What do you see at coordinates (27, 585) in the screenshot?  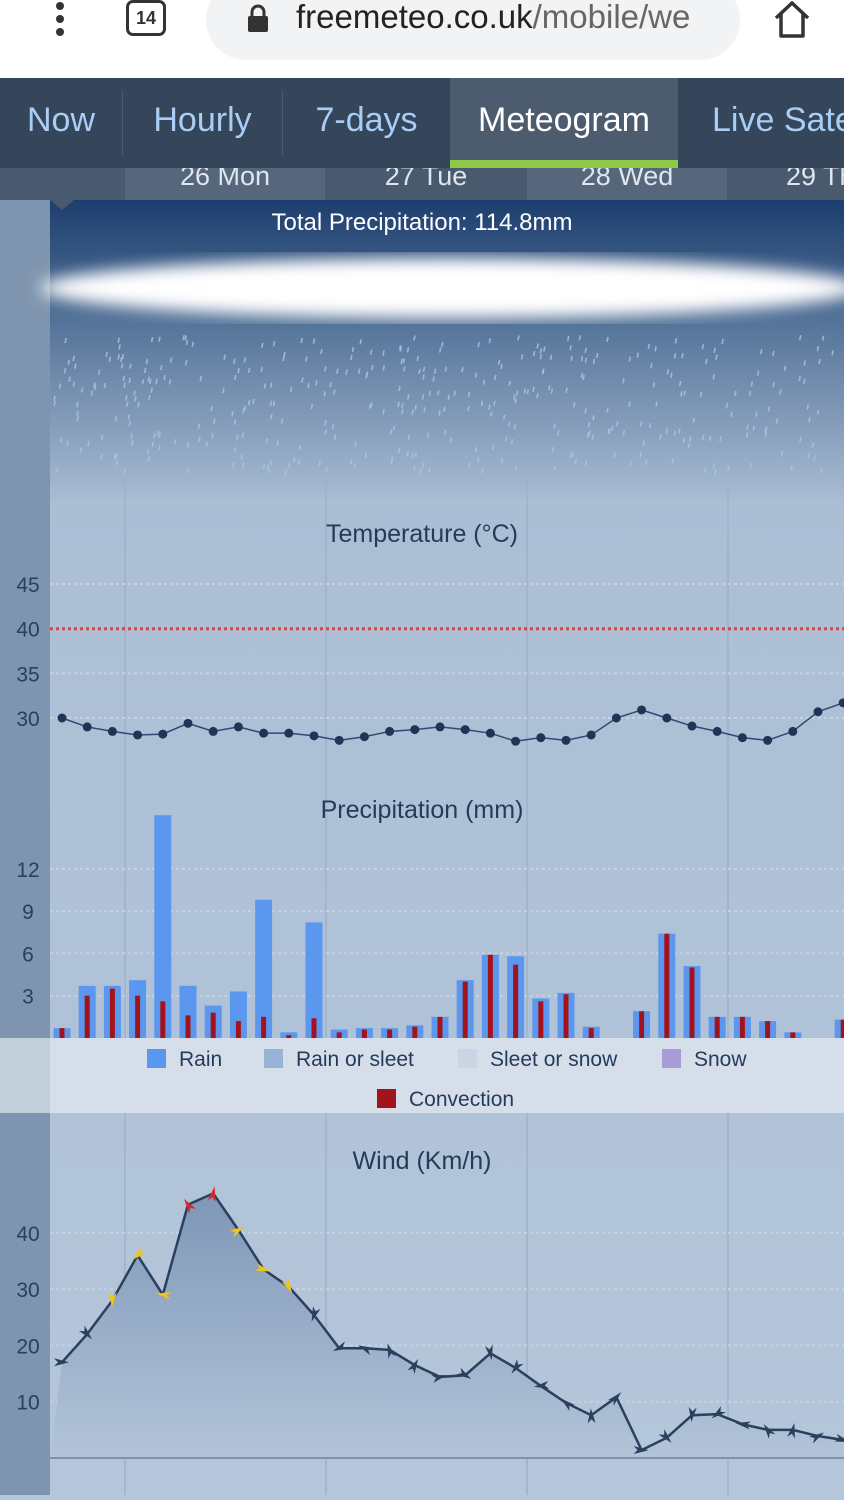 I see `y-tick-label: 45` at bounding box center [27, 585].